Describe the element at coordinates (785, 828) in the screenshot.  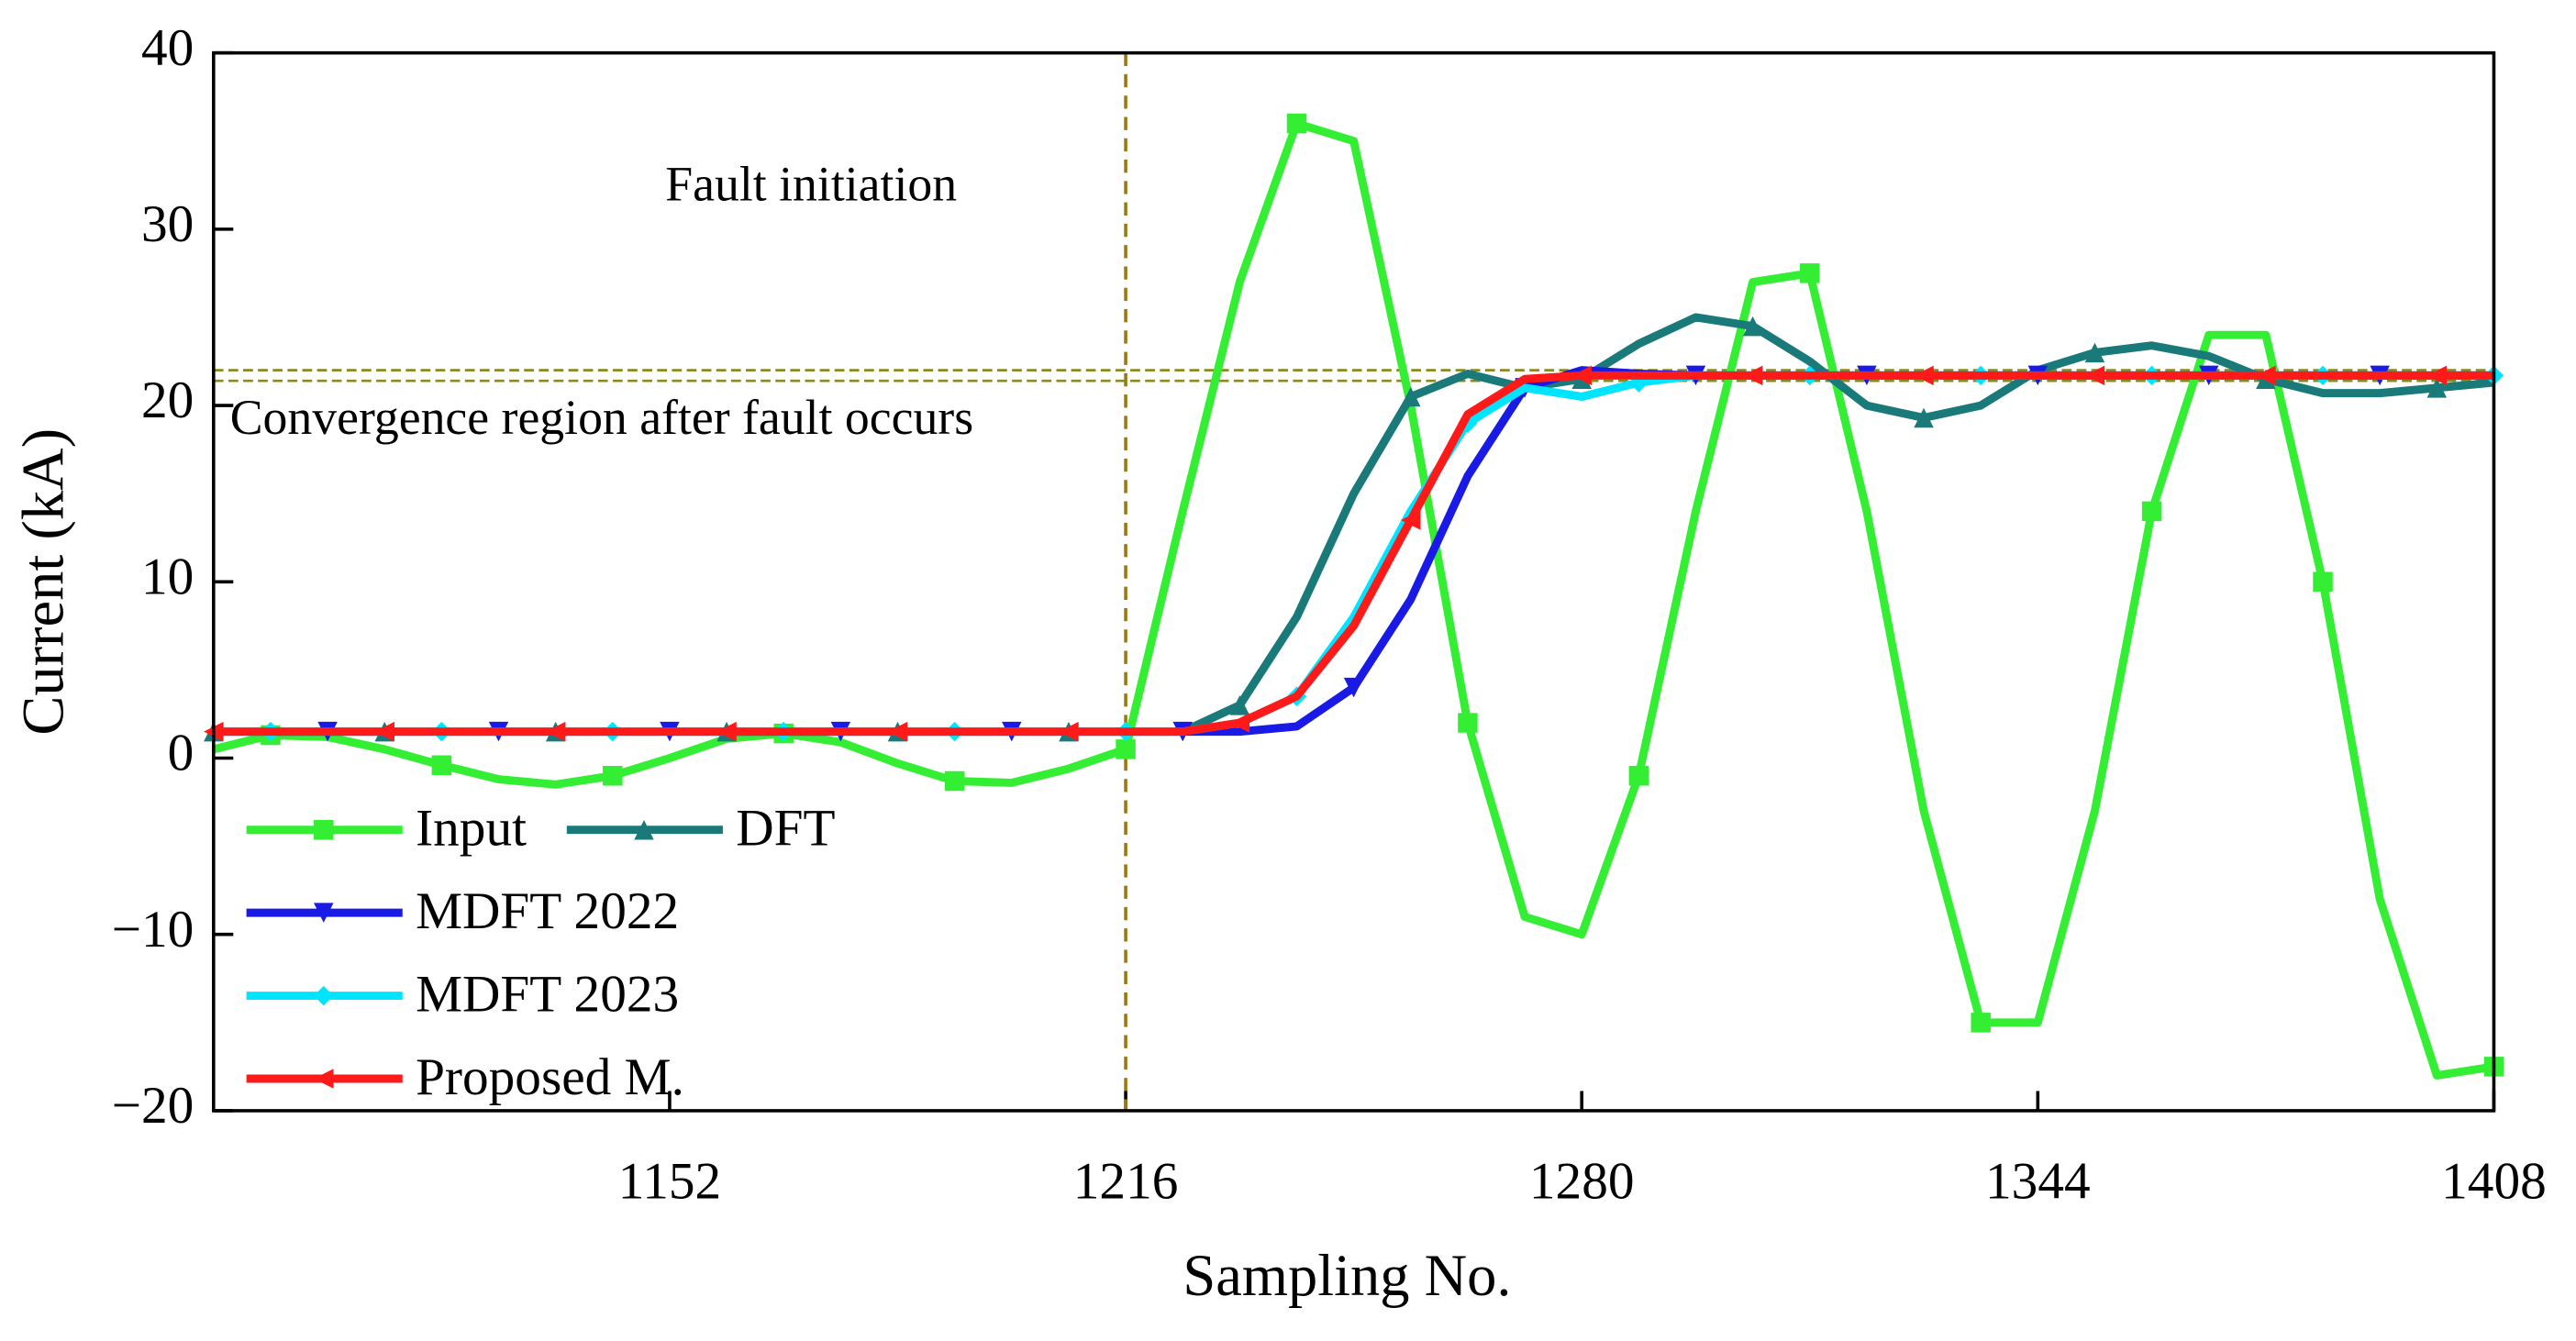
I see `legend-label: DFT` at that location.